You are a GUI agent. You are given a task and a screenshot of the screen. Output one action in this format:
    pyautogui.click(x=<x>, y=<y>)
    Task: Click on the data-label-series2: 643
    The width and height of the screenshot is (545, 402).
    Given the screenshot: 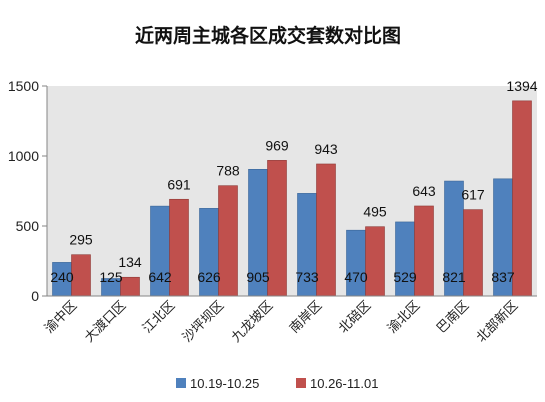 What is the action you would take?
    pyautogui.click(x=424, y=191)
    